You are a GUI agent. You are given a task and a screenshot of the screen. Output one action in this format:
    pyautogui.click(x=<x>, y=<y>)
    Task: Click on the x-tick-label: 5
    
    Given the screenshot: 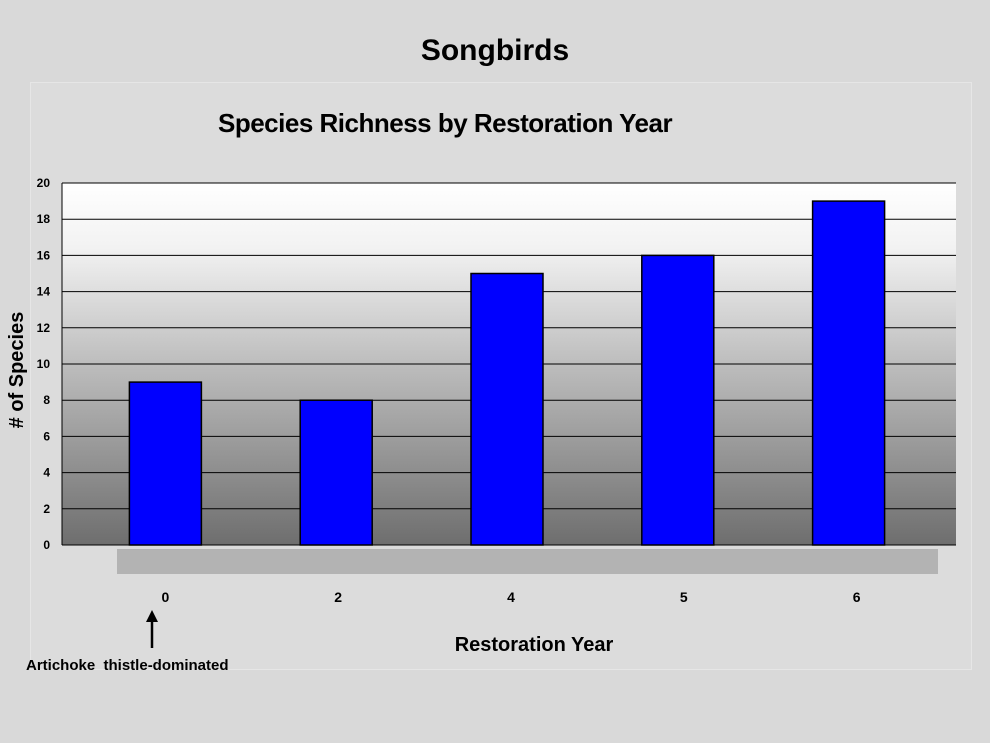 What is the action you would take?
    pyautogui.click(x=684, y=597)
    